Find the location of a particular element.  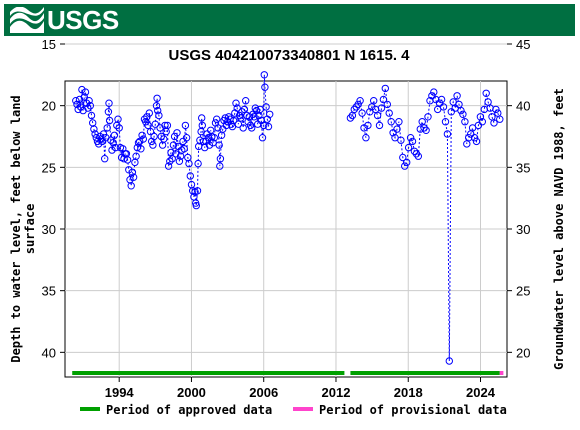

data-period-bars is located at coordinates (288, 373).